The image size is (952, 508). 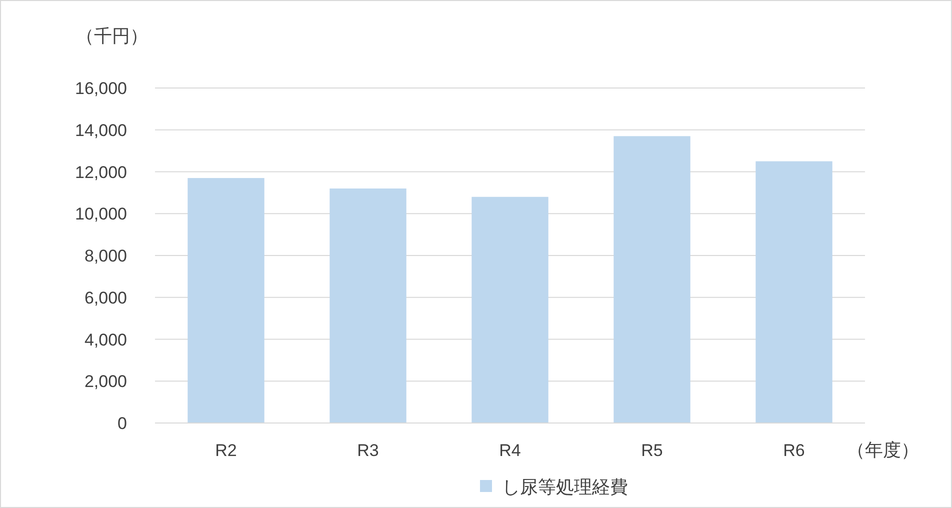 What do you see at coordinates (101, 130) in the screenshot?
I see `y-tick-label: 14,000` at bounding box center [101, 130].